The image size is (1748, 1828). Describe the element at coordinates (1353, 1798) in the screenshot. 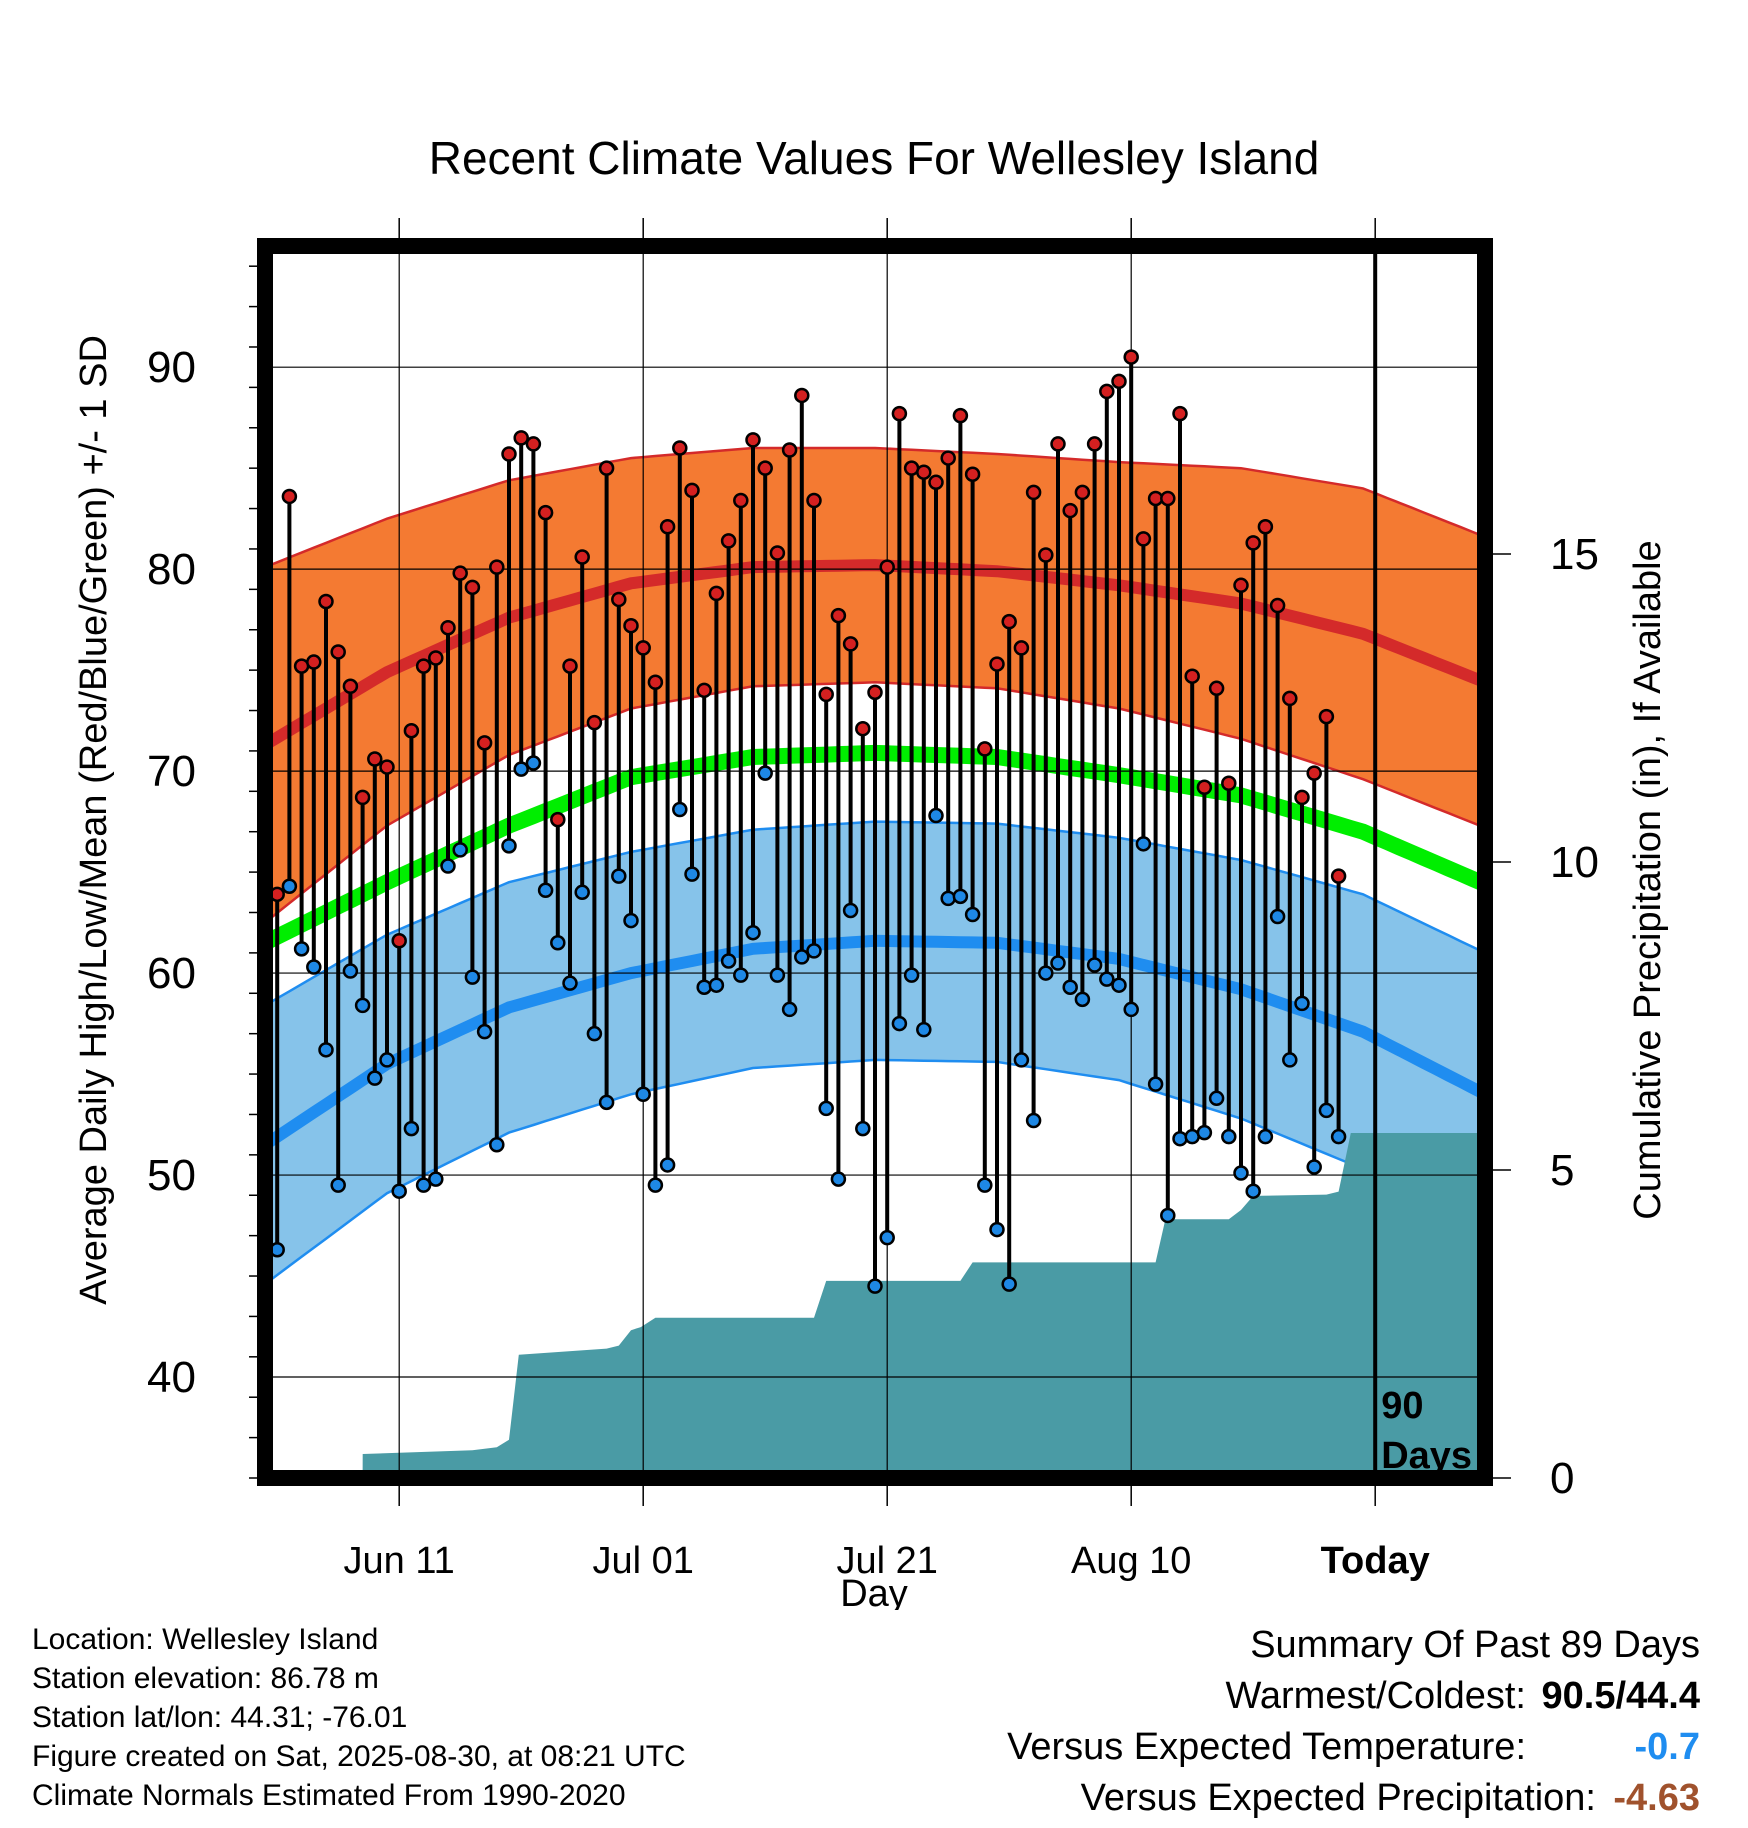

I see `precip-row: Versus Expected Precipitation: -4.63` at that location.